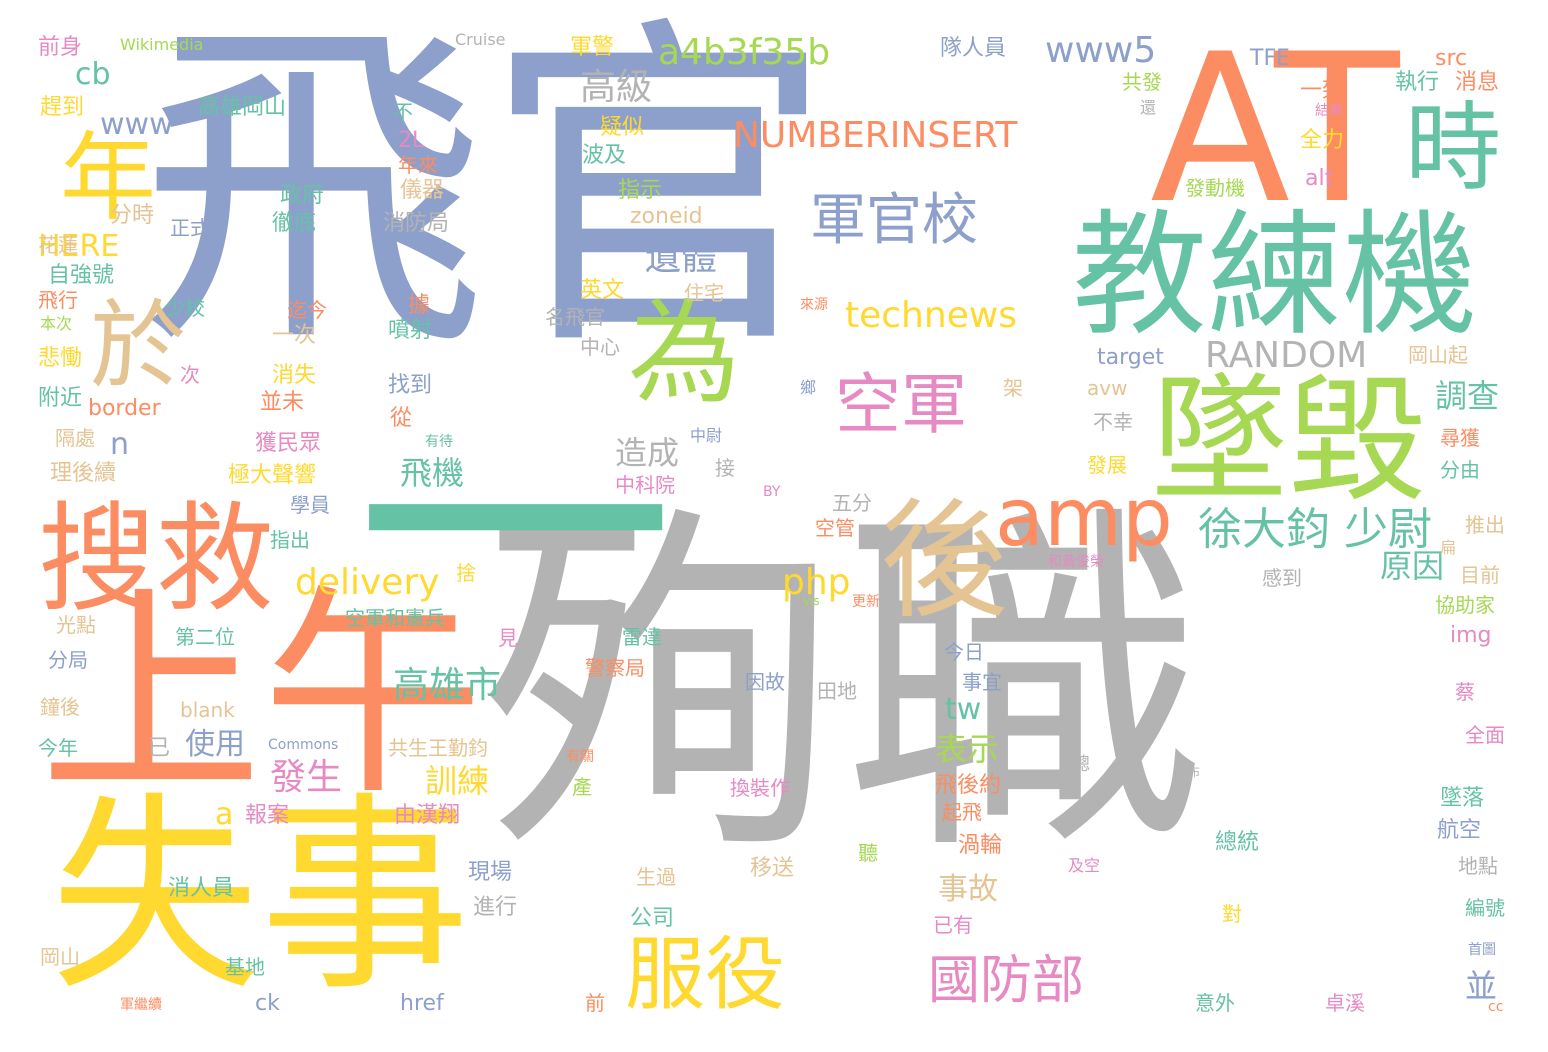  Describe the element at coordinates (982, 682) in the screenshot. I see `word: 事宜` at that location.